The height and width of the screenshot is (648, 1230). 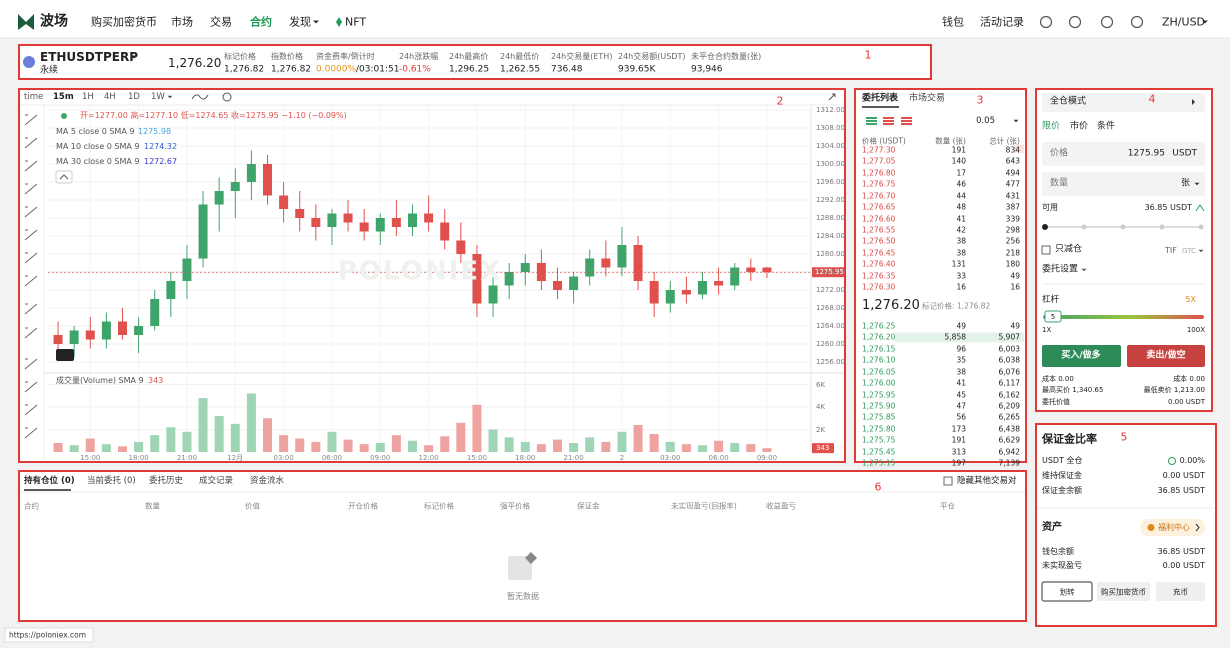 I want to click on position-tab: 委托历史, so click(x=166, y=480).